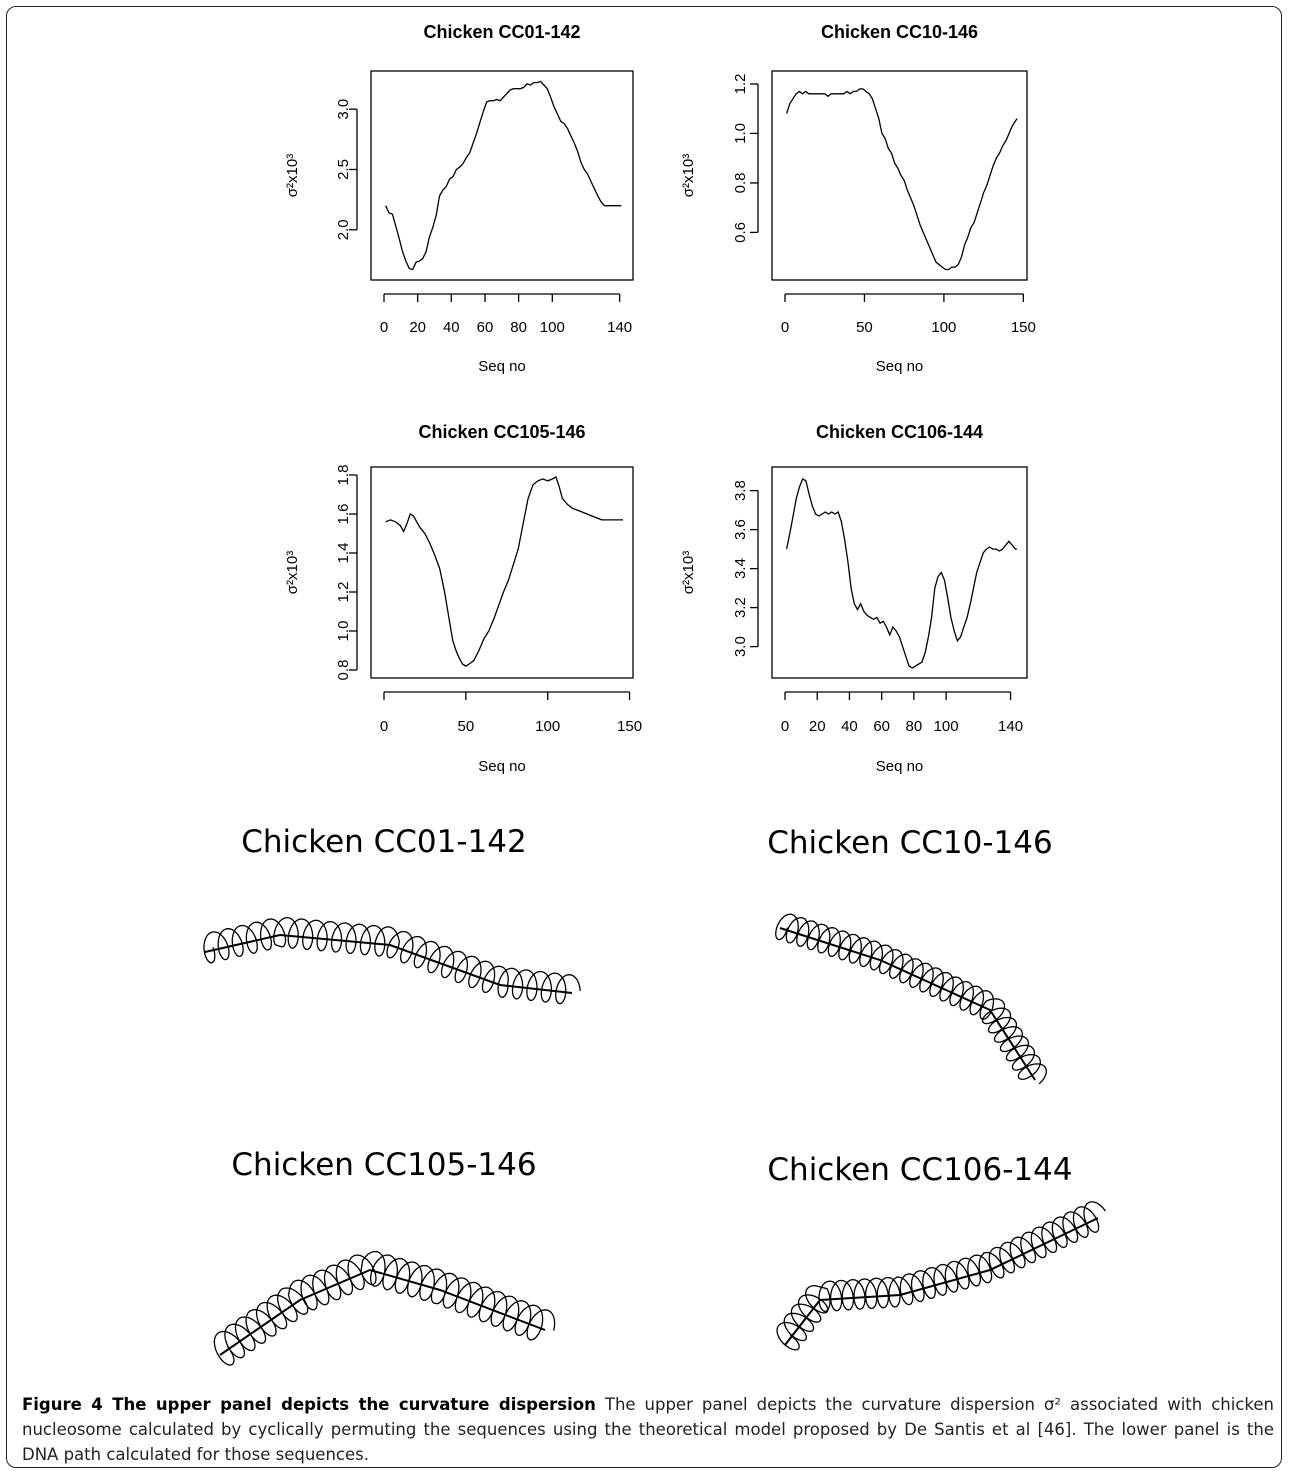 The width and height of the screenshot is (1290, 1477). Describe the element at coordinates (740, 529) in the screenshot. I see `y-tick-label: 3.6` at that location.